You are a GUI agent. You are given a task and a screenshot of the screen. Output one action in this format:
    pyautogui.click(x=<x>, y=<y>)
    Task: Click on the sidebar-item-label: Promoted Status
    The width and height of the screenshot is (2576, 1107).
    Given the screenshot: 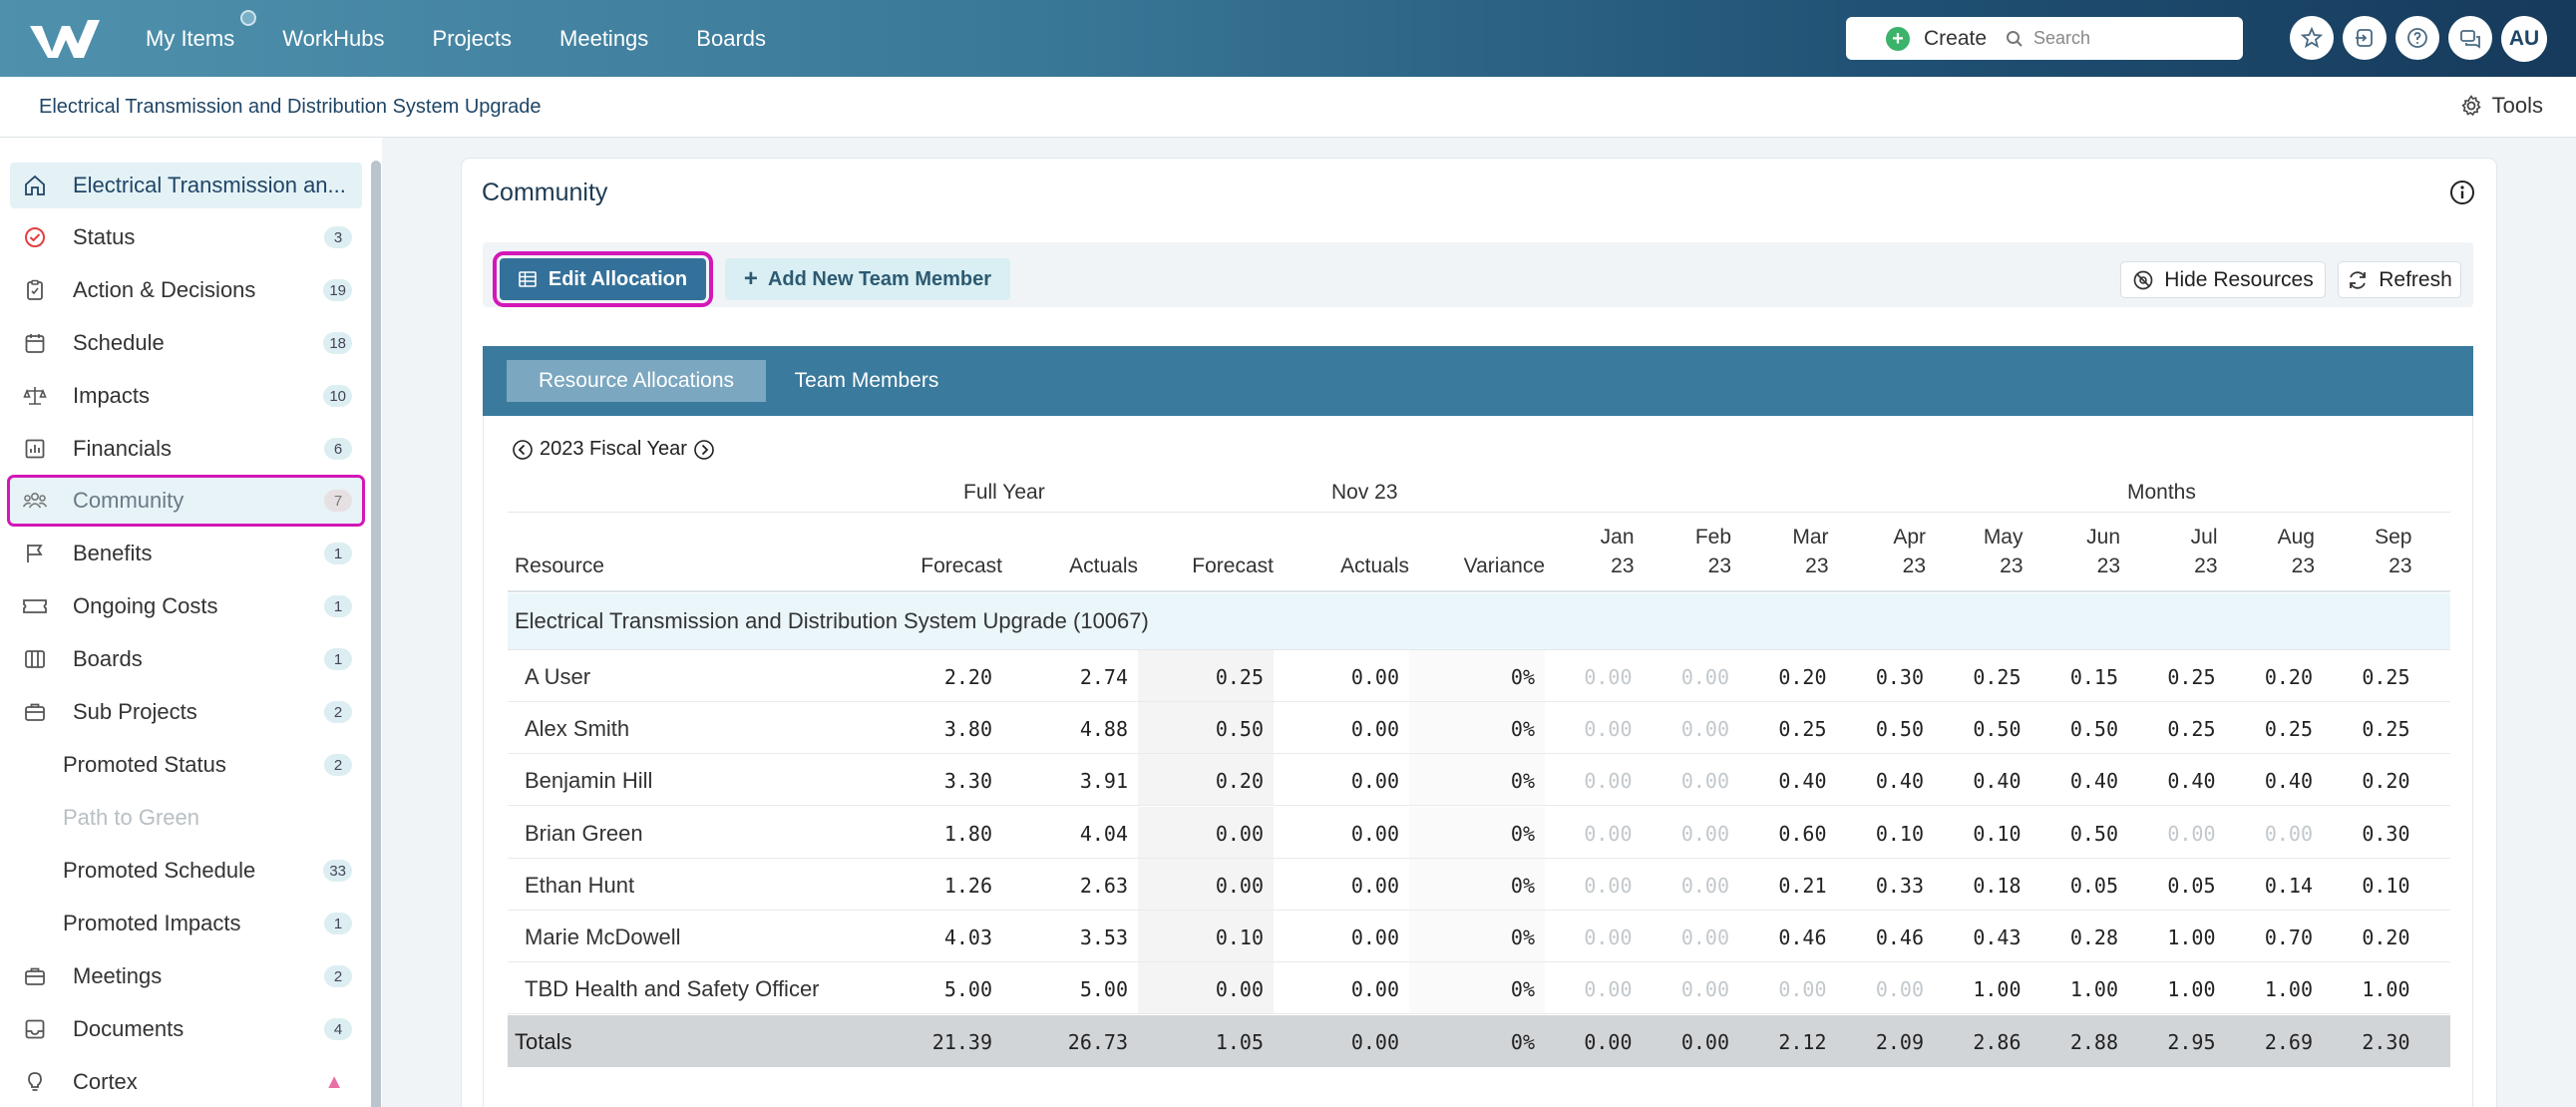 What is the action you would take?
    pyautogui.click(x=145, y=764)
    